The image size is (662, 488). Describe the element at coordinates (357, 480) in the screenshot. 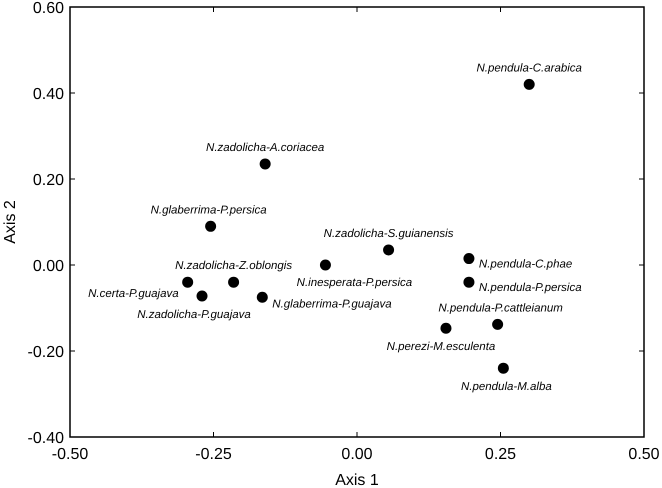

I see `x-axis-title: Axis 1` at that location.